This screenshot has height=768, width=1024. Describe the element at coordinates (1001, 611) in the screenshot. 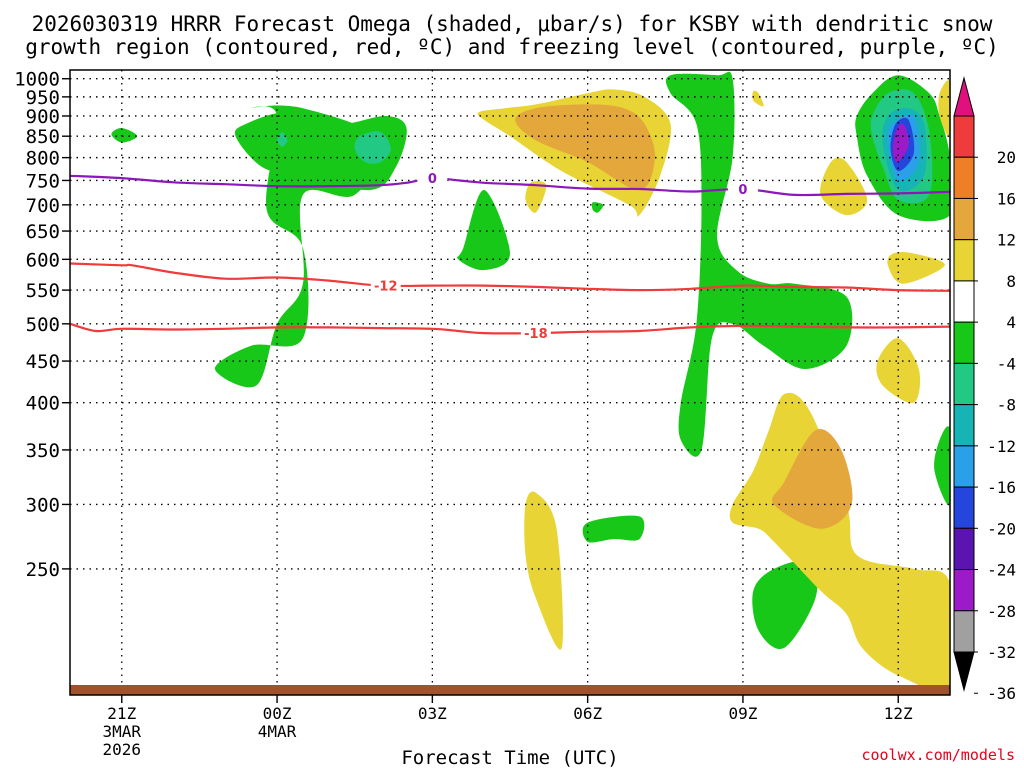

I see `colorbar-label-11: -28` at that location.